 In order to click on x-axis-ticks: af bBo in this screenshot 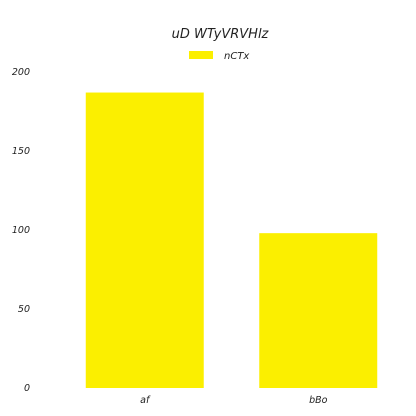, I will do `click(233, 400)`.